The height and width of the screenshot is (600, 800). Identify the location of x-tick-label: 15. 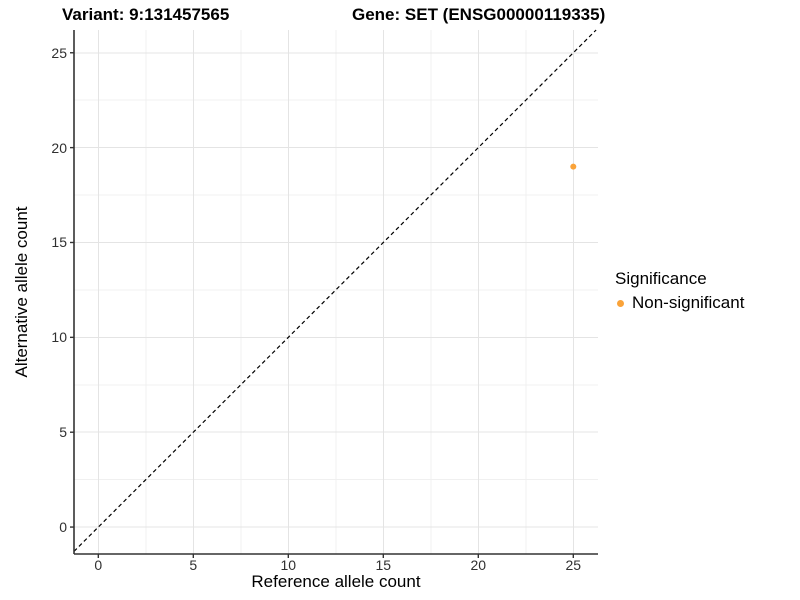
(383, 565).